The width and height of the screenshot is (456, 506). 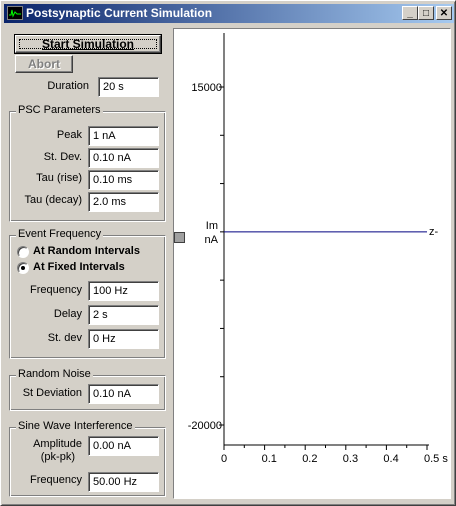 I want to click on app-scope-icon, so click(x=15, y=13).